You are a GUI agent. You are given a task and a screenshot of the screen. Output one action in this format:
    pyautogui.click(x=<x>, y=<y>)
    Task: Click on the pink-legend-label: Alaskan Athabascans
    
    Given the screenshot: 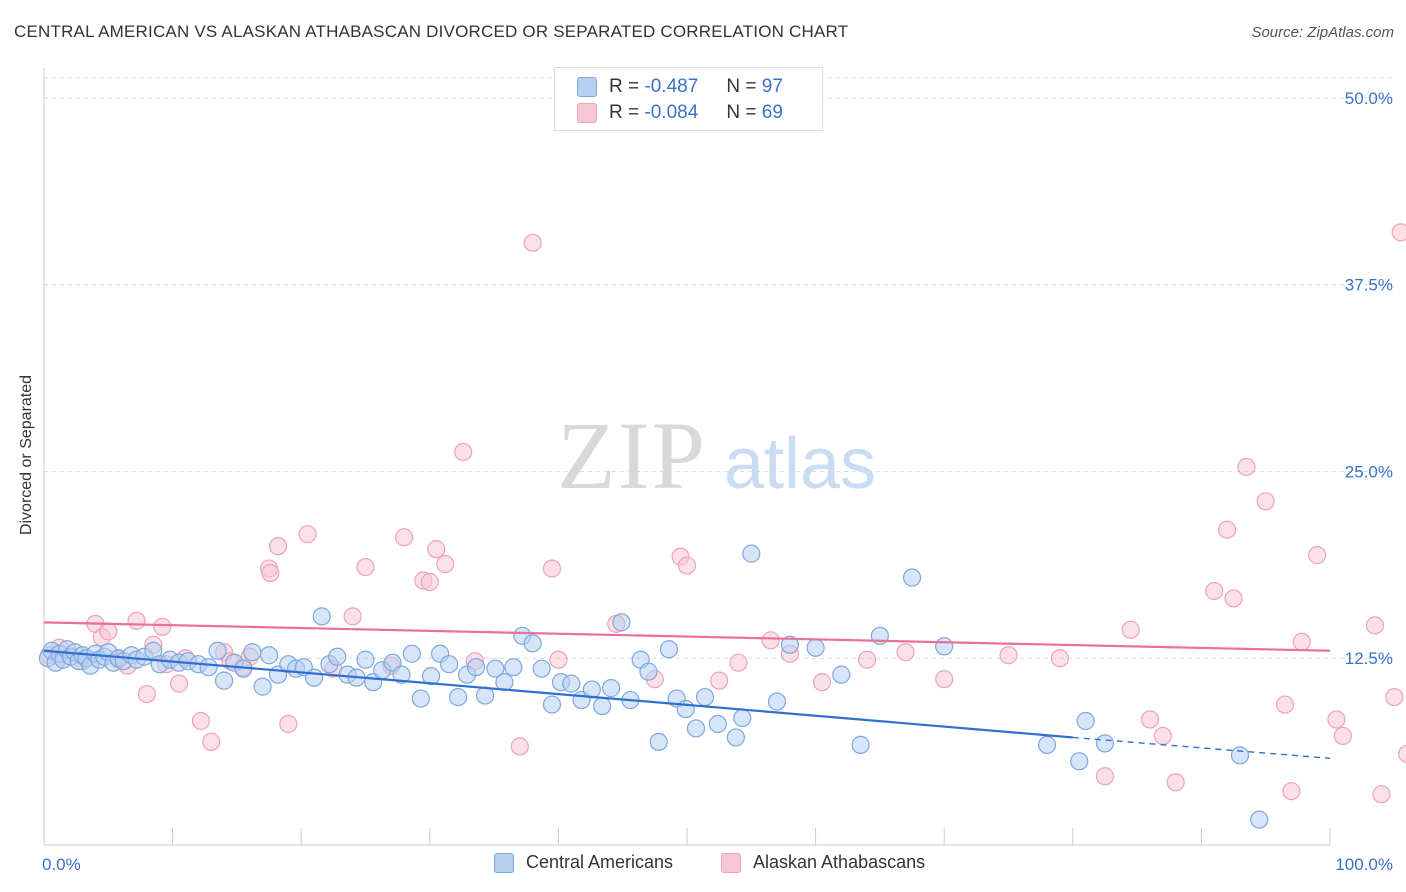 What is the action you would take?
    pyautogui.click(x=839, y=862)
    